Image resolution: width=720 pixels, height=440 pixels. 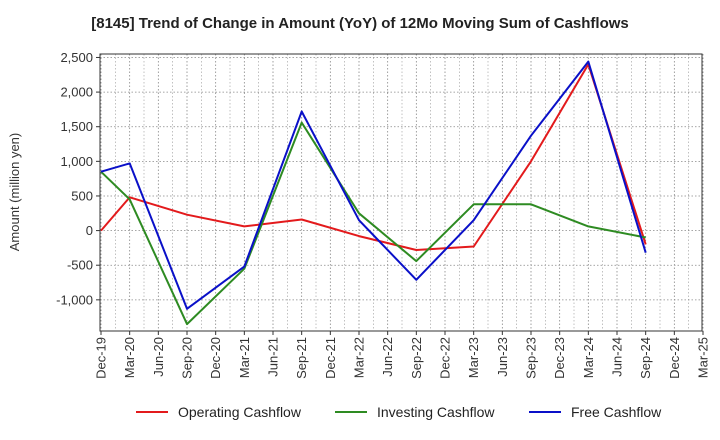 What do you see at coordinates (502, 357) in the screenshot?
I see `x-tick-label: Jun-23` at bounding box center [502, 357].